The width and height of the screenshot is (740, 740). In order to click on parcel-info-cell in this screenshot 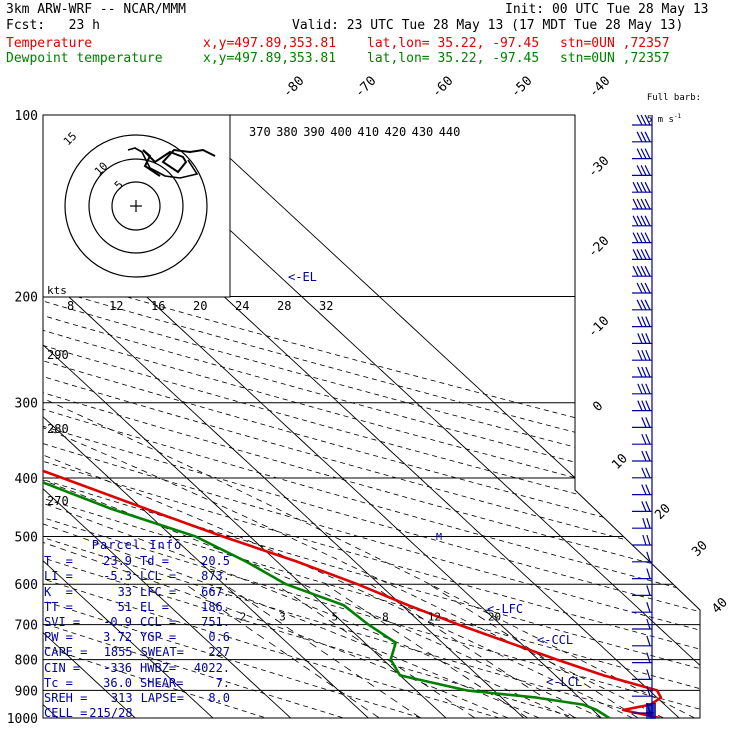, I will do `click(163, 713)`.